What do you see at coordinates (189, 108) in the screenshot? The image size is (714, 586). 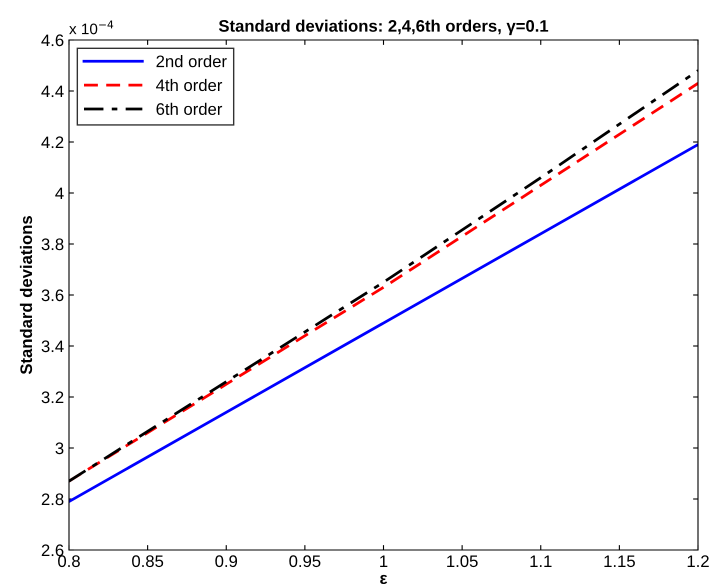 I see `legend-label: 6th order` at bounding box center [189, 108].